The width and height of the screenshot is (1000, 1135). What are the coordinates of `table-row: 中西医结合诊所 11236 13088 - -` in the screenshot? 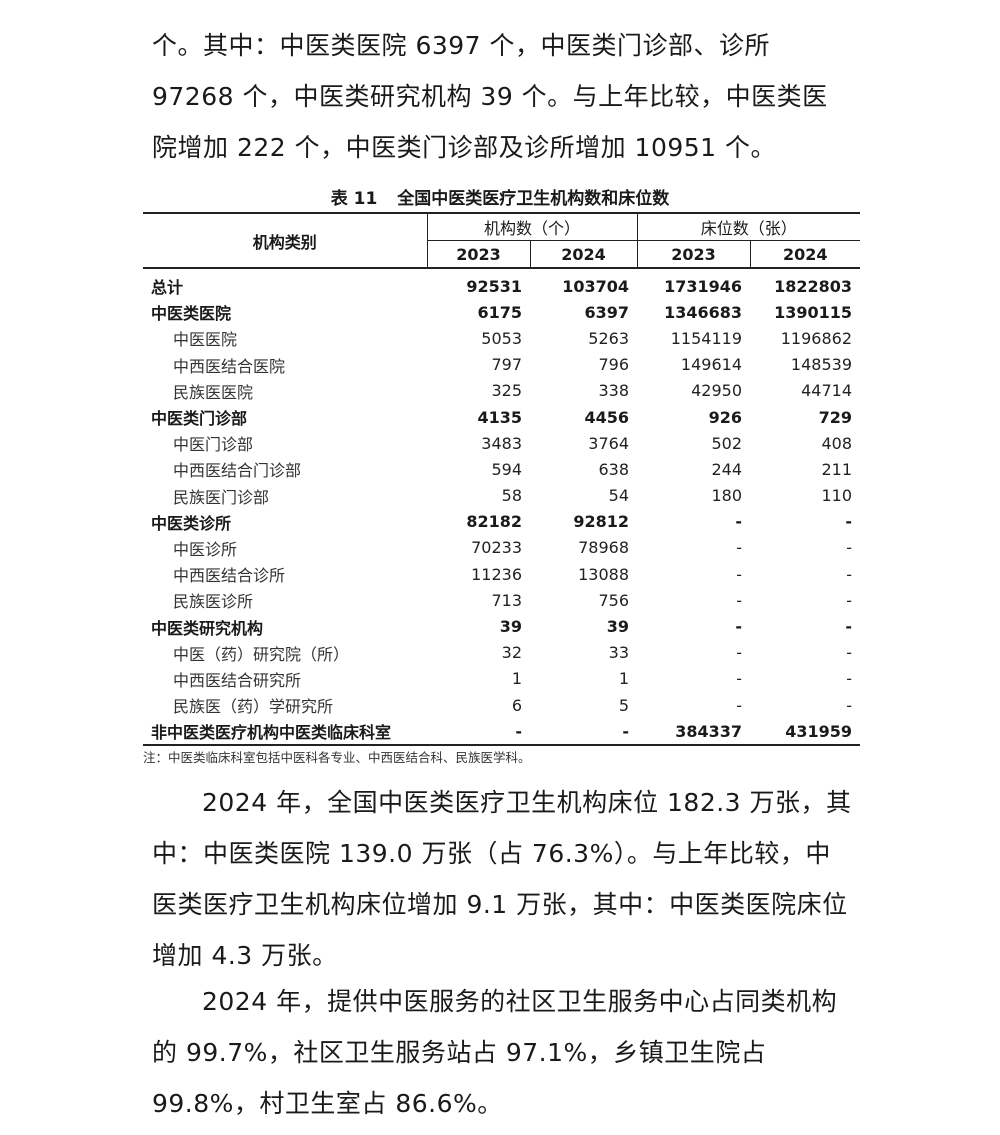 It's located at (501, 574).